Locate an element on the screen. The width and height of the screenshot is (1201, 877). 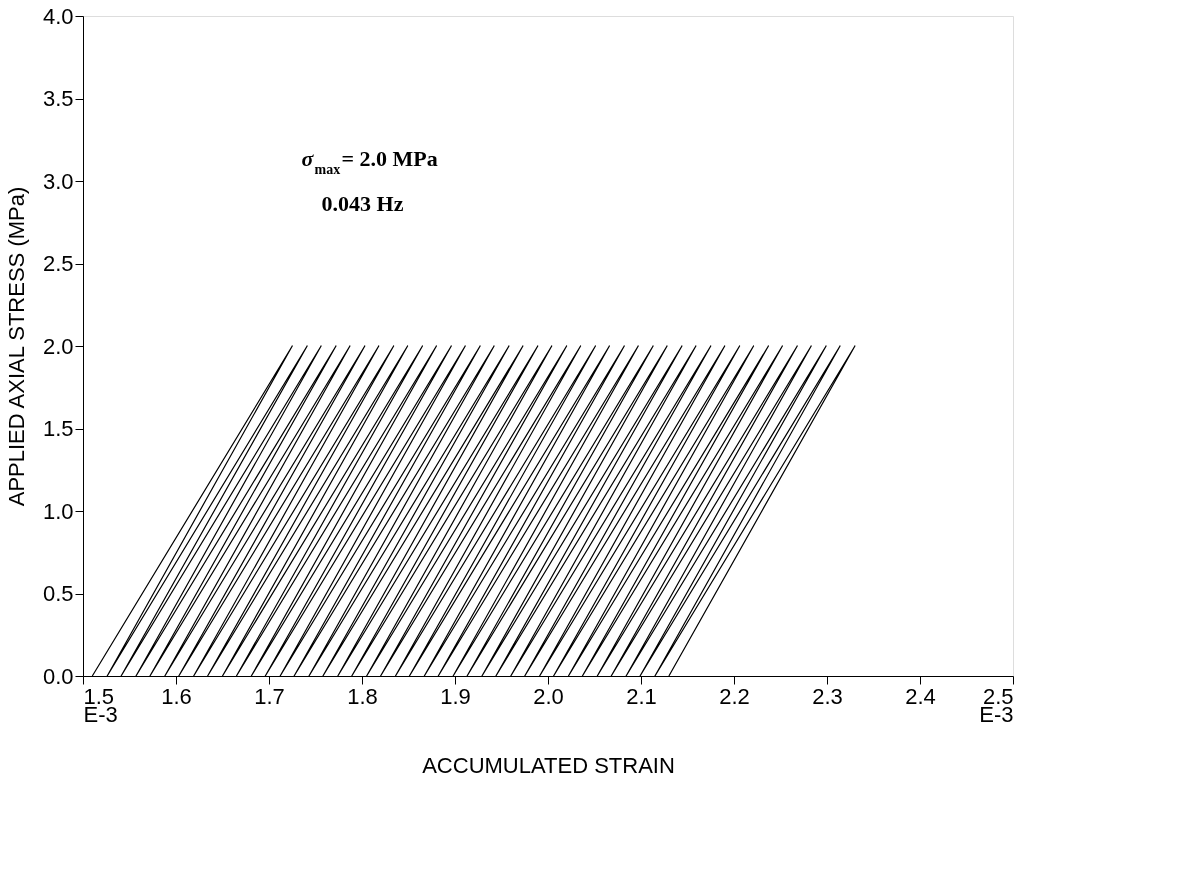
x-tick-label: 1.5 E-3 is located at coordinates (100, 705).